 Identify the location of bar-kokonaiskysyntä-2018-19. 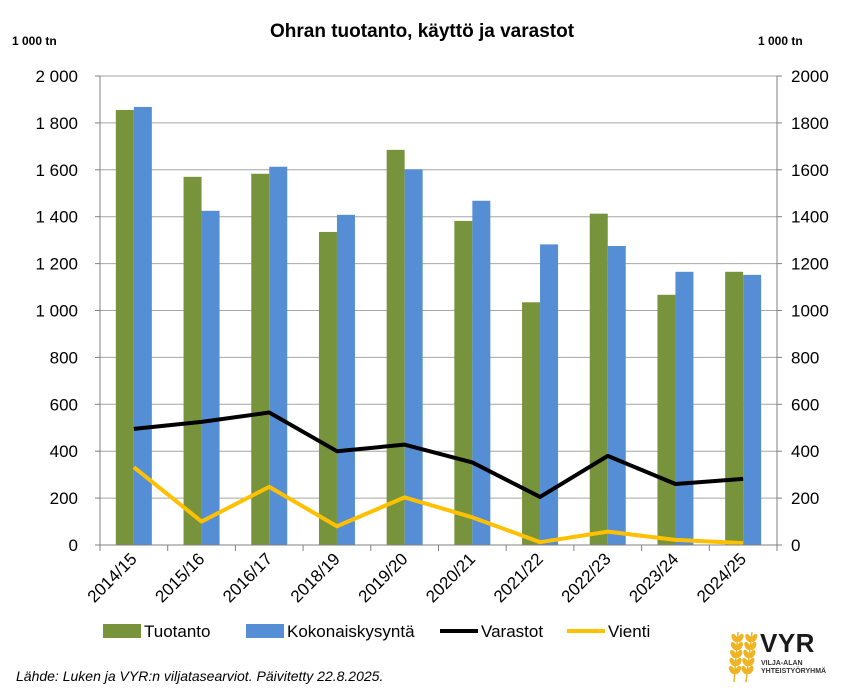
(345, 379).